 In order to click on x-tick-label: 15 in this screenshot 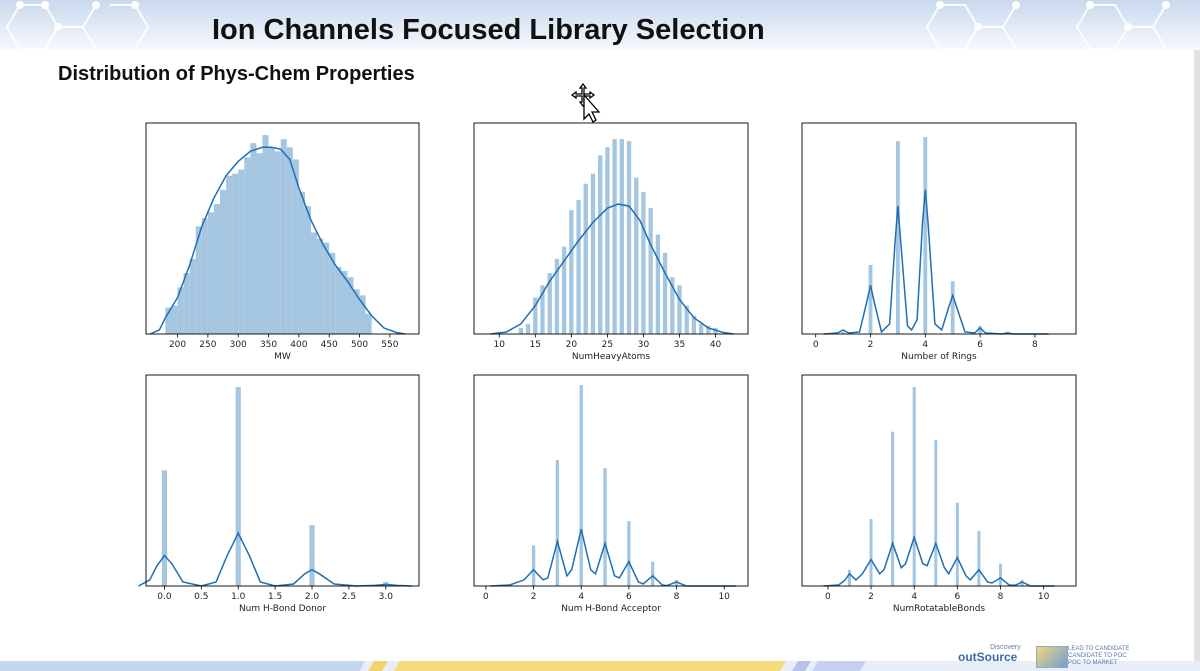, I will do `click(535, 345)`.